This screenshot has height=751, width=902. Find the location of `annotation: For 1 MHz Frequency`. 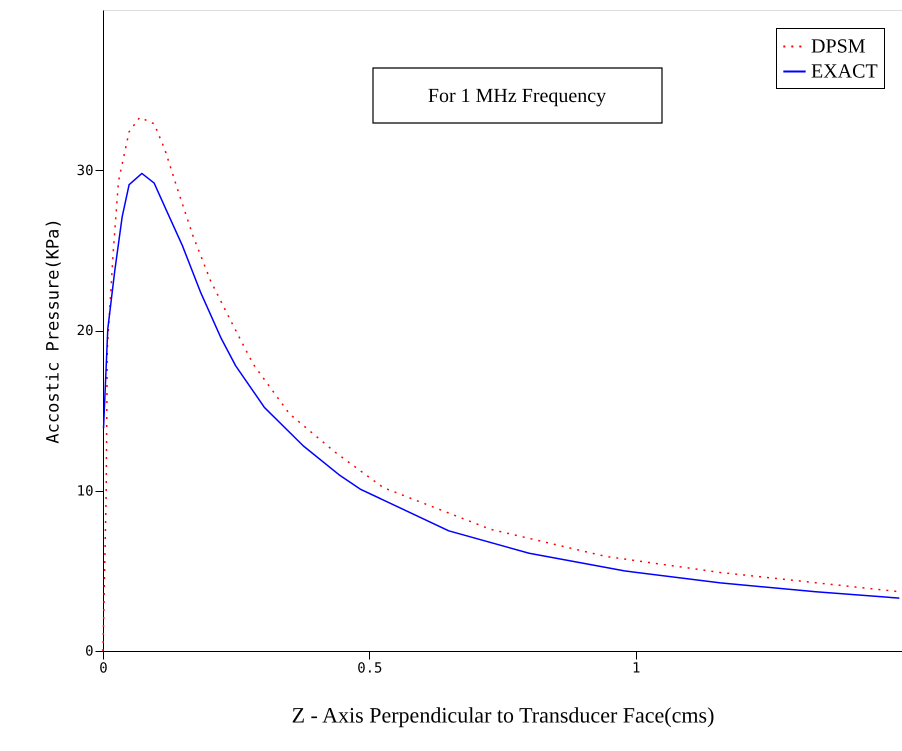

annotation: For 1 MHz Frequency is located at coordinates (517, 96).